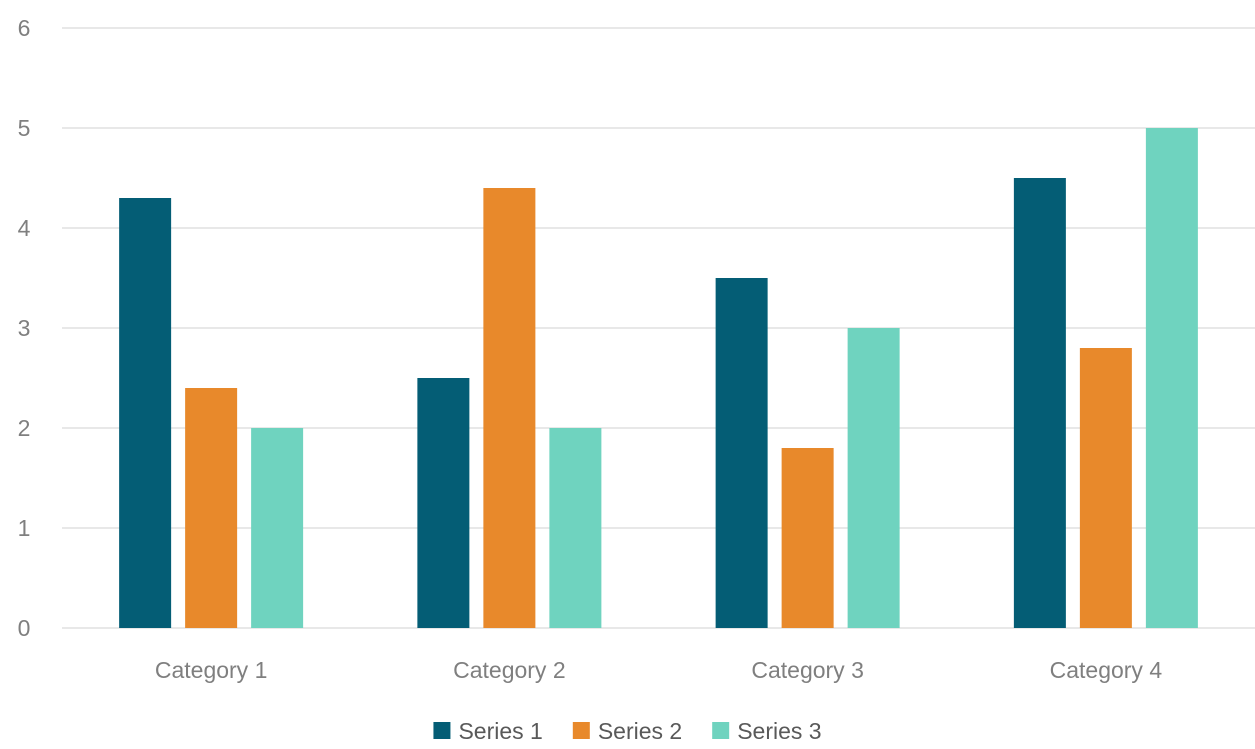  I want to click on legend-label: Series 3, so click(779, 731).